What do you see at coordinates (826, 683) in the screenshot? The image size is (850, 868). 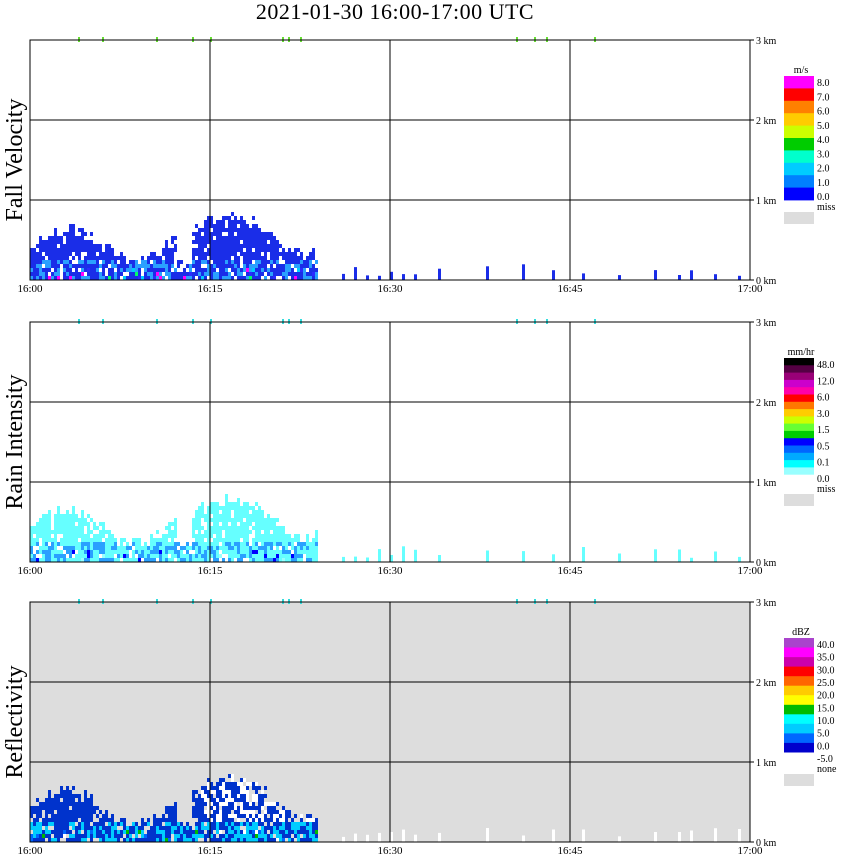 I see `reflectivity-colorbar-label: 25.0` at bounding box center [826, 683].